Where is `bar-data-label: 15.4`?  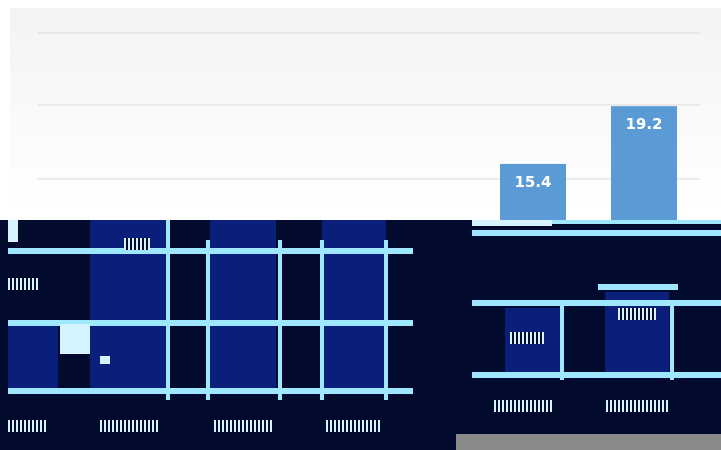
bar-data-label: 15.4 is located at coordinates (532, 182).